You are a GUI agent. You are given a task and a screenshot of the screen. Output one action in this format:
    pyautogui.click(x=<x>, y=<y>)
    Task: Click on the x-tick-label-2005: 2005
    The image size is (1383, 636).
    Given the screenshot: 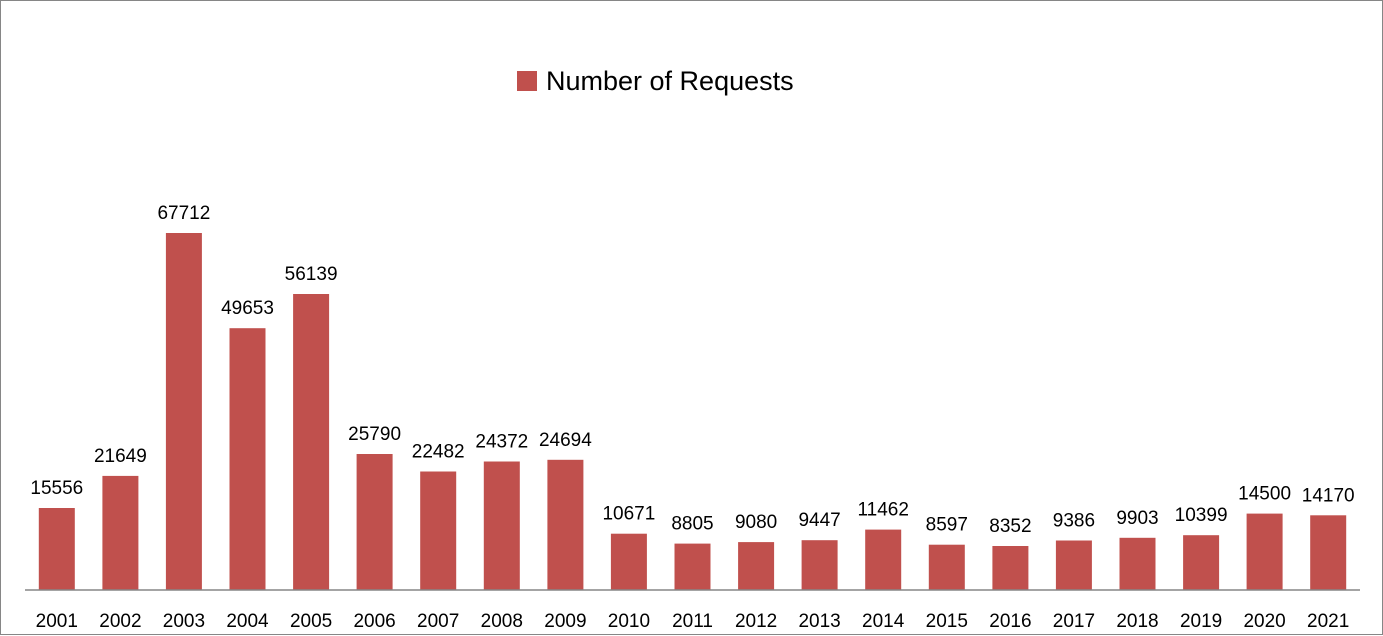 What is the action you would take?
    pyautogui.click(x=311, y=621)
    